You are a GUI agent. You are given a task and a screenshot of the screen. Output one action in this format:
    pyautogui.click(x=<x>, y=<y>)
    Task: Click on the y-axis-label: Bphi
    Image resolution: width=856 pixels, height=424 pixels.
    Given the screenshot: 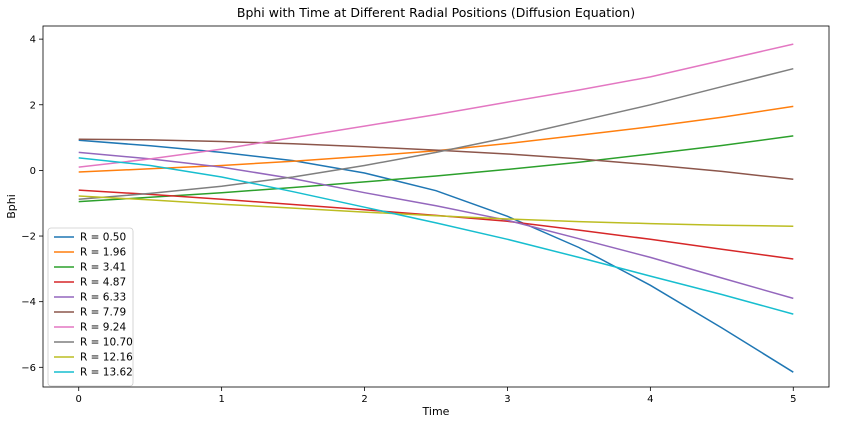 What is the action you would take?
    pyautogui.click(x=11, y=206)
    